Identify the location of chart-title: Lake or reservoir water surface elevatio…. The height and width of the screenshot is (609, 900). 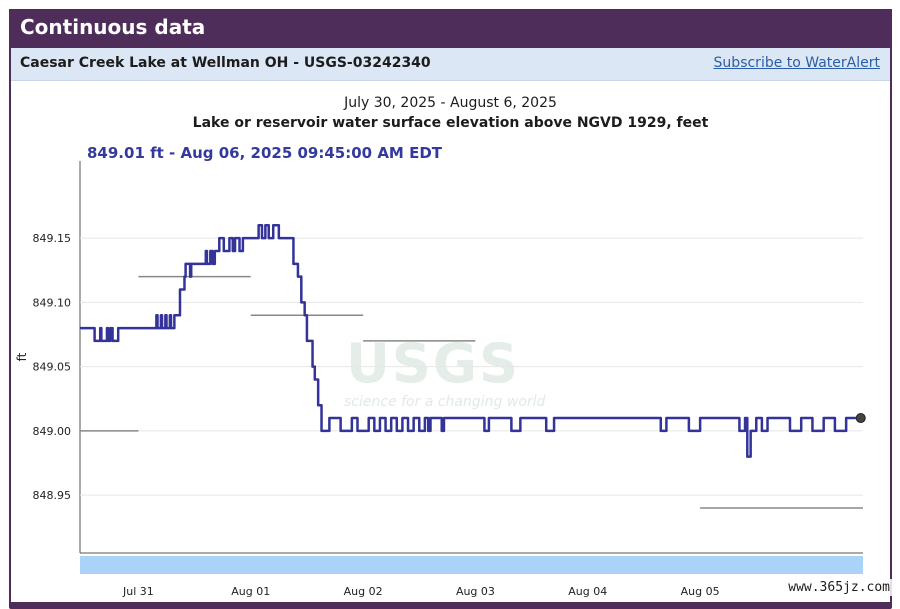
(450, 123).